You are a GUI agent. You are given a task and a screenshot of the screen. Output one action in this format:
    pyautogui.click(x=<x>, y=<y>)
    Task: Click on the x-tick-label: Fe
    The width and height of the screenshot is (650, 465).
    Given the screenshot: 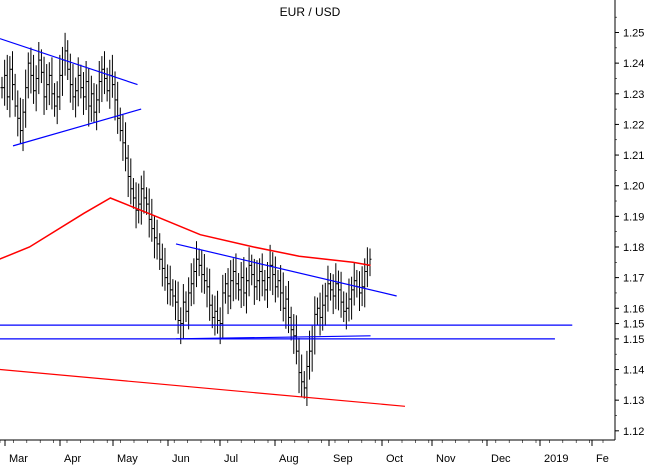 What is the action you would take?
    pyautogui.click(x=602, y=459)
    